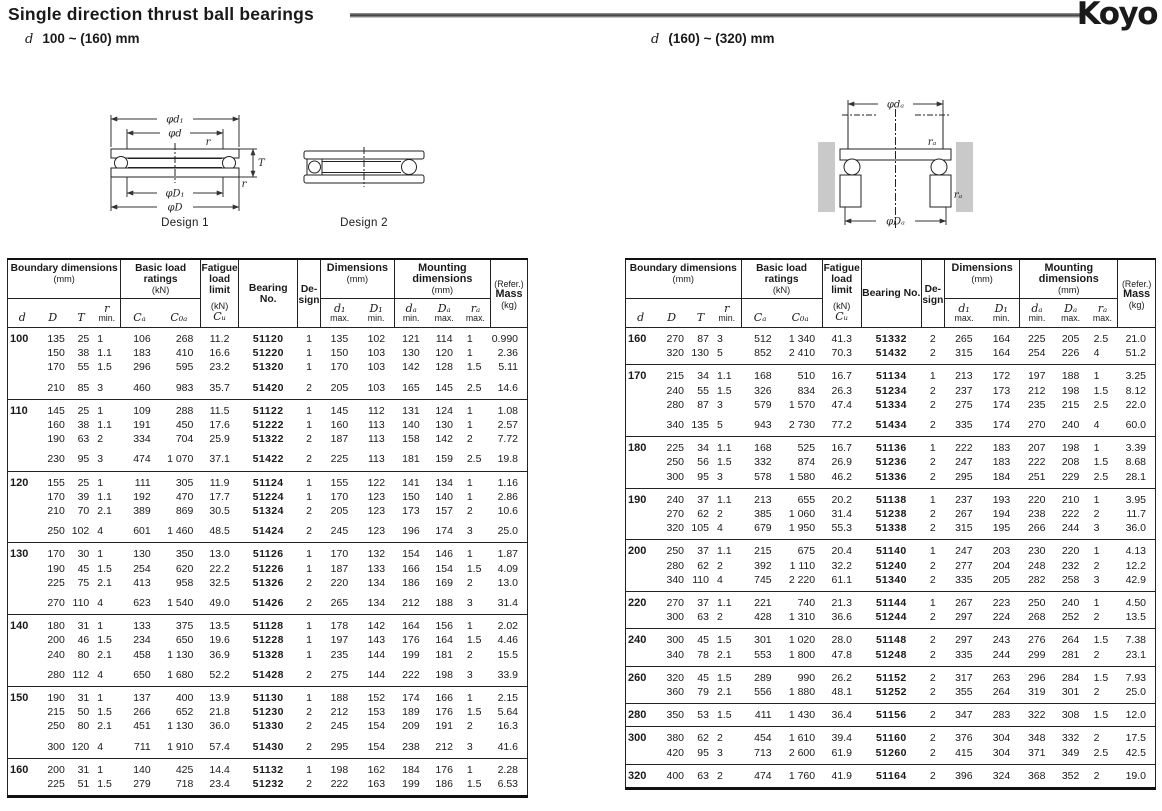 This screenshot has width=1162, height=811. I want to click on subtitle-left-range: d 100 ~ (160) mm, so click(82, 39).